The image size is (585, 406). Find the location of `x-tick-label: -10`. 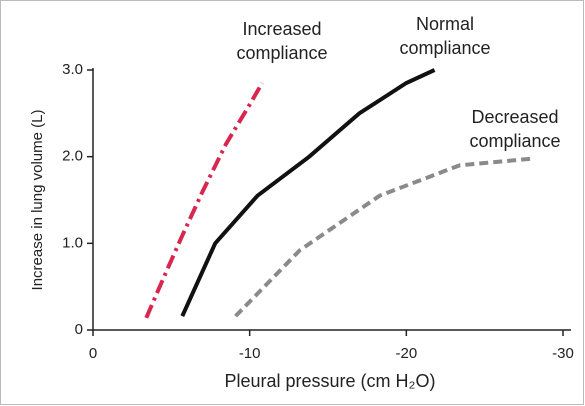

x-tick-label: -10 is located at coordinates (250, 353).